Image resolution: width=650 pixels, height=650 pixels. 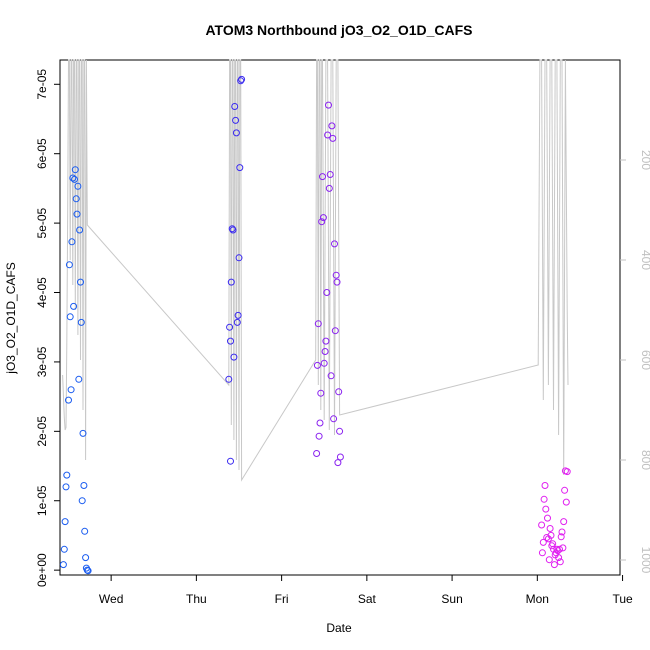 What do you see at coordinates (338, 30) in the screenshot?
I see `chart-title: ATOM3 Northbound jO3_O2_O1D_CAFS` at bounding box center [338, 30].